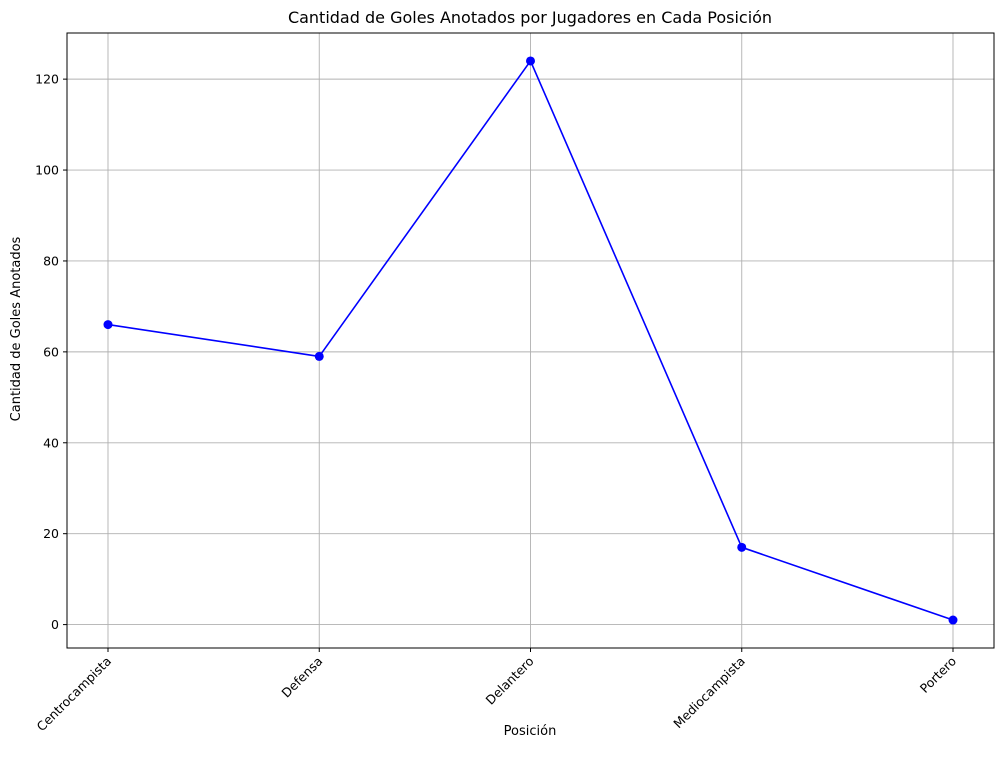  I want to click on y-axis-label: Cantidad de Goles Anotados, so click(16, 328).